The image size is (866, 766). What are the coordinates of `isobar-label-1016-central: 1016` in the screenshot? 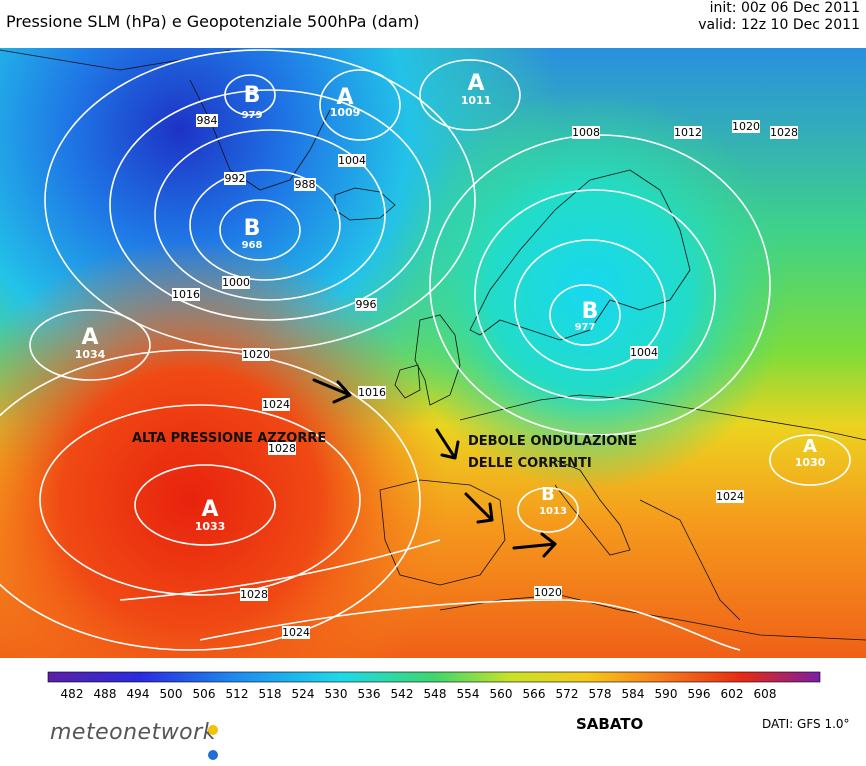 It's located at (372, 392).